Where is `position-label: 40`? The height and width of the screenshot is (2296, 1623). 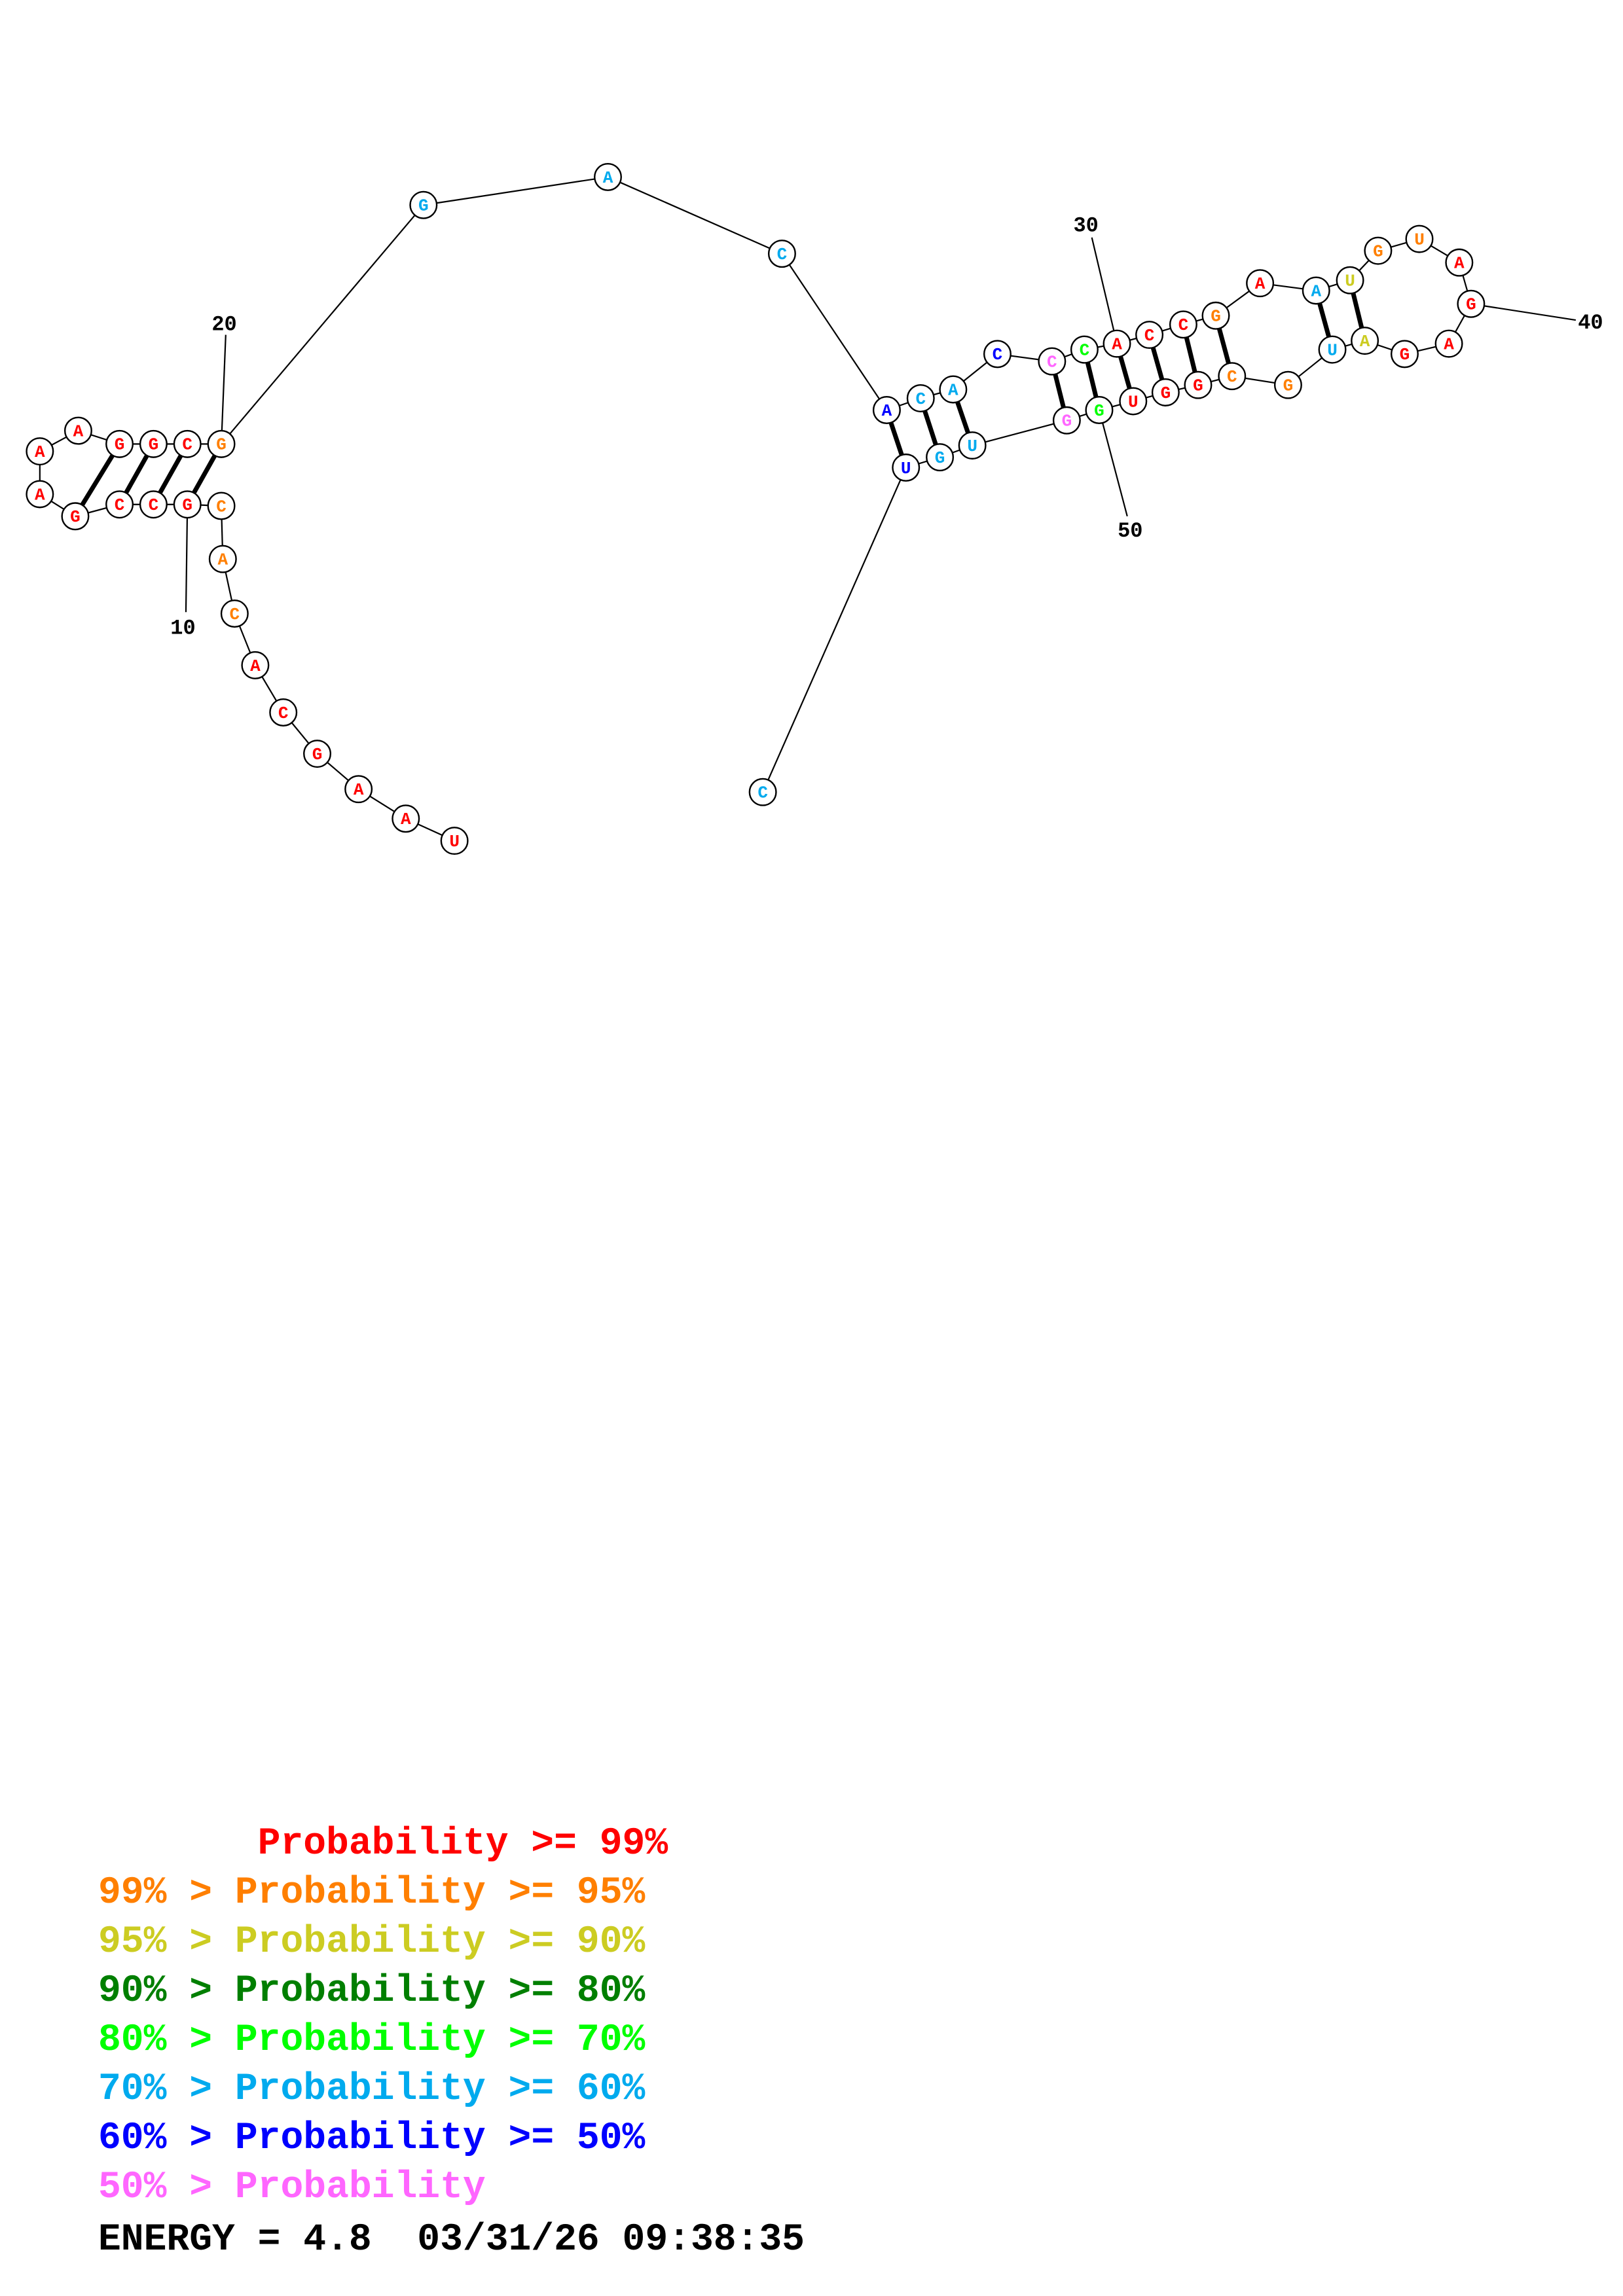 position-label: 40 is located at coordinates (1590, 323).